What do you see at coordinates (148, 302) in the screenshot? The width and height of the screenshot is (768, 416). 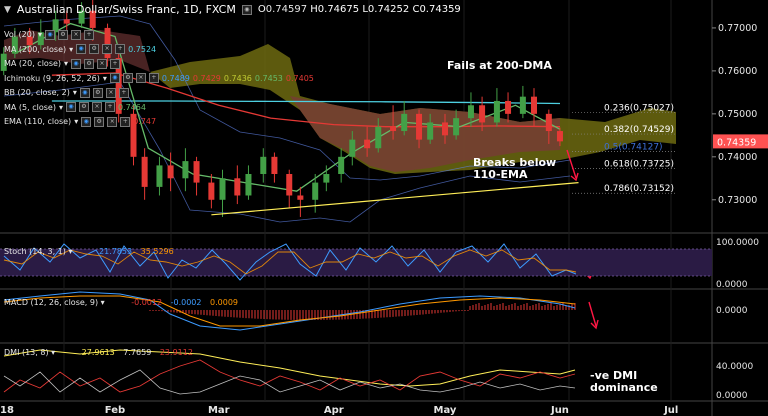 I see `pane-value: -0.0012` at bounding box center [148, 302].